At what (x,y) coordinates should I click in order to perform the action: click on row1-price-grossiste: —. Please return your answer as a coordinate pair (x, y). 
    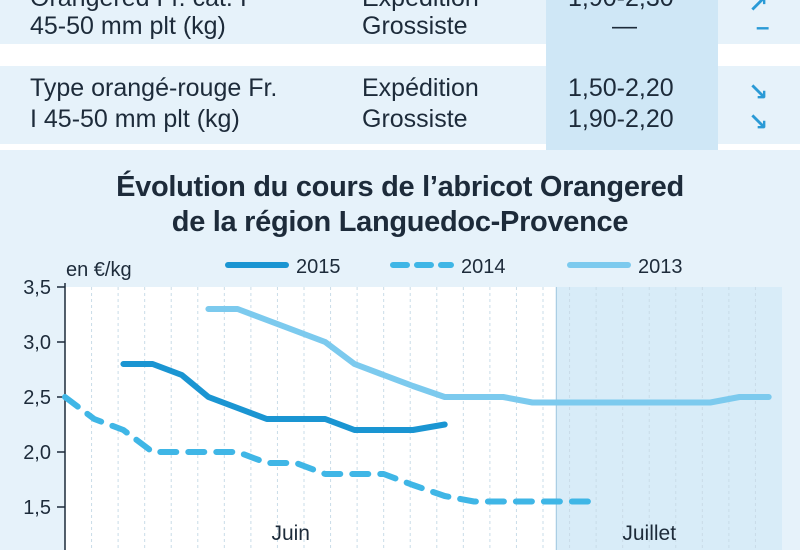
    Looking at the image, I should click on (624, 26).